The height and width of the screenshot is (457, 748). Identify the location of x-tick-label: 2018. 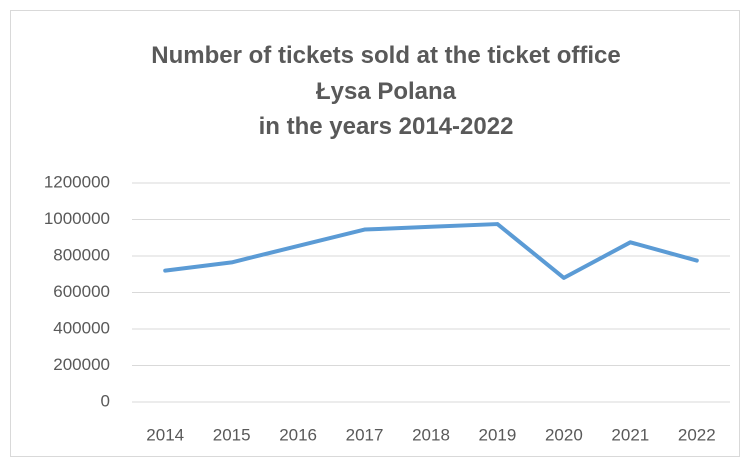
(431, 434).